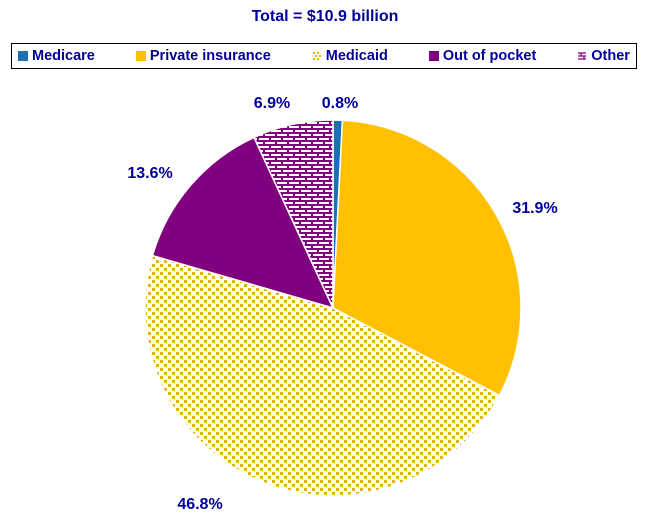 The height and width of the screenshot is (516, 650). I want to click on legend-swatch-private-insurance, so click(140, 56).